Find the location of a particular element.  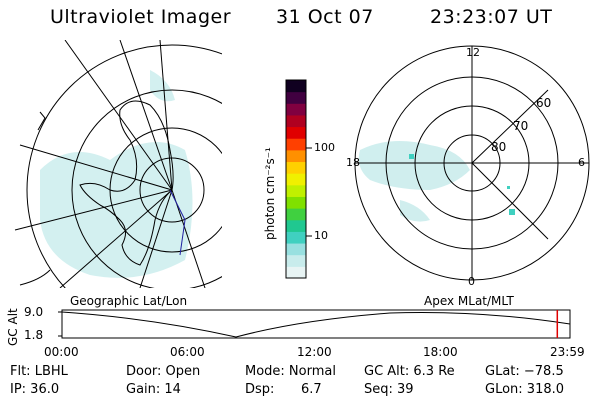

ip-info: IP: 36.0 is located at coordinates (35, 389).